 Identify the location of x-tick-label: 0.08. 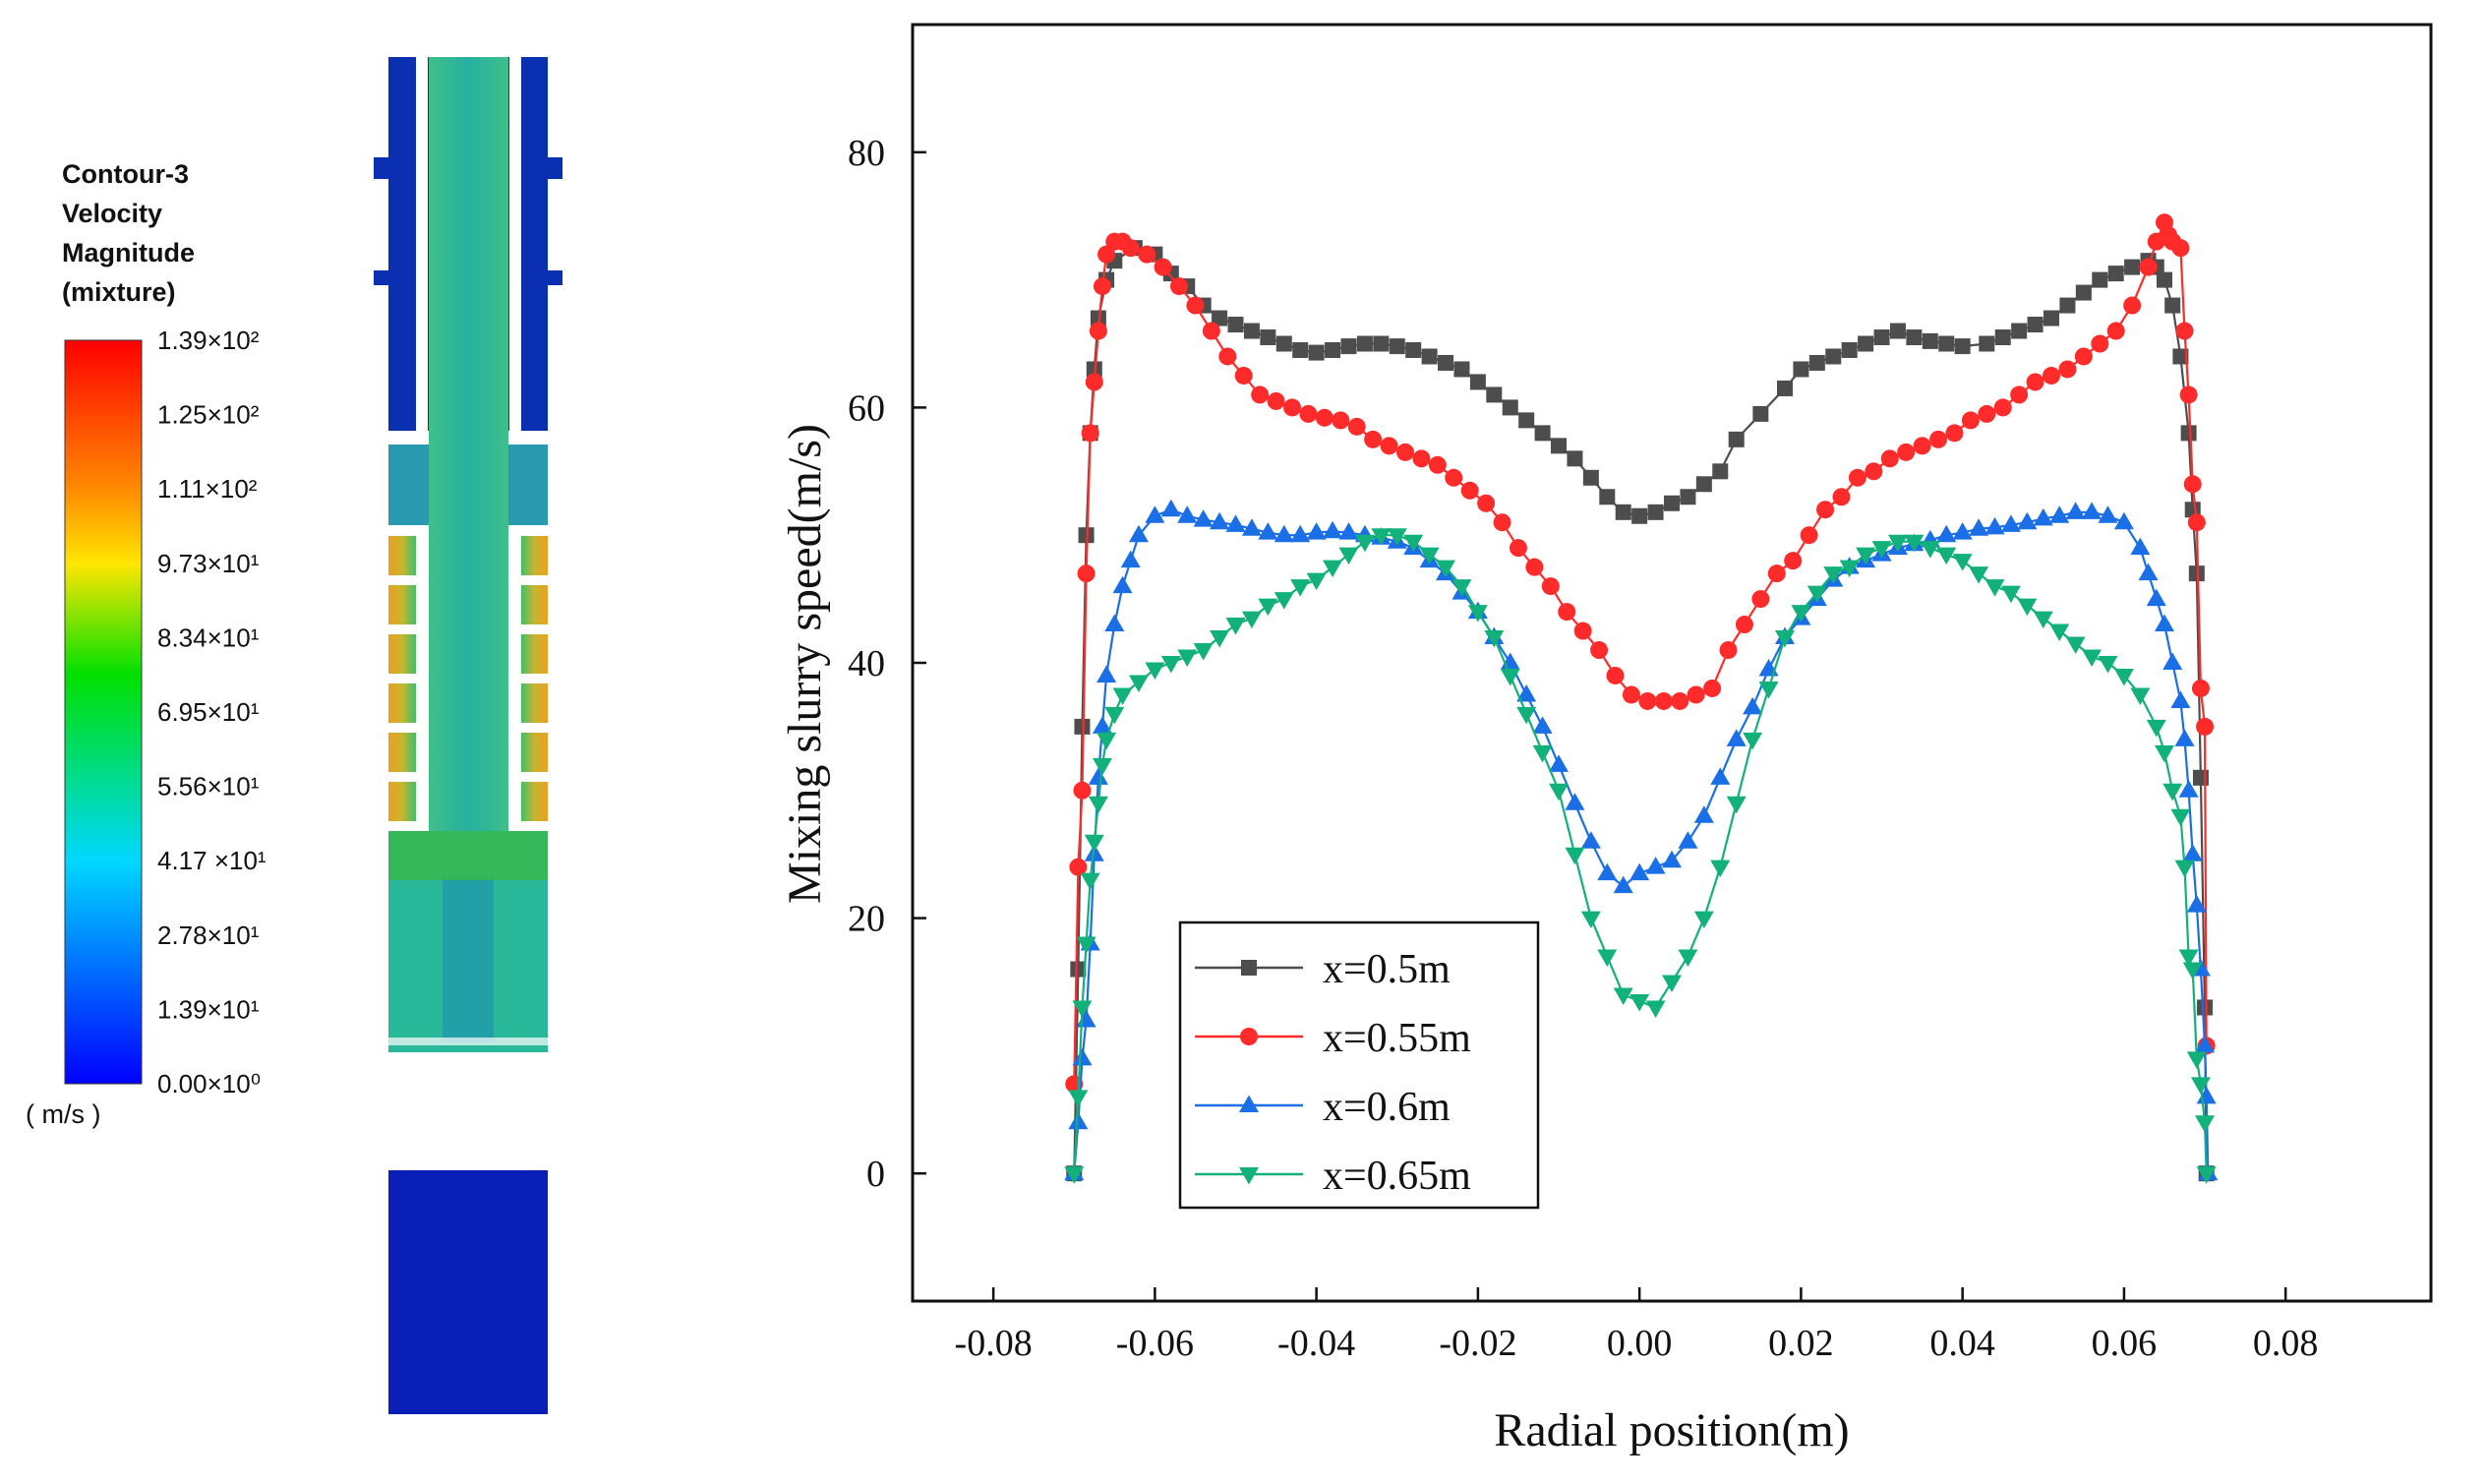
(2286, 1343).